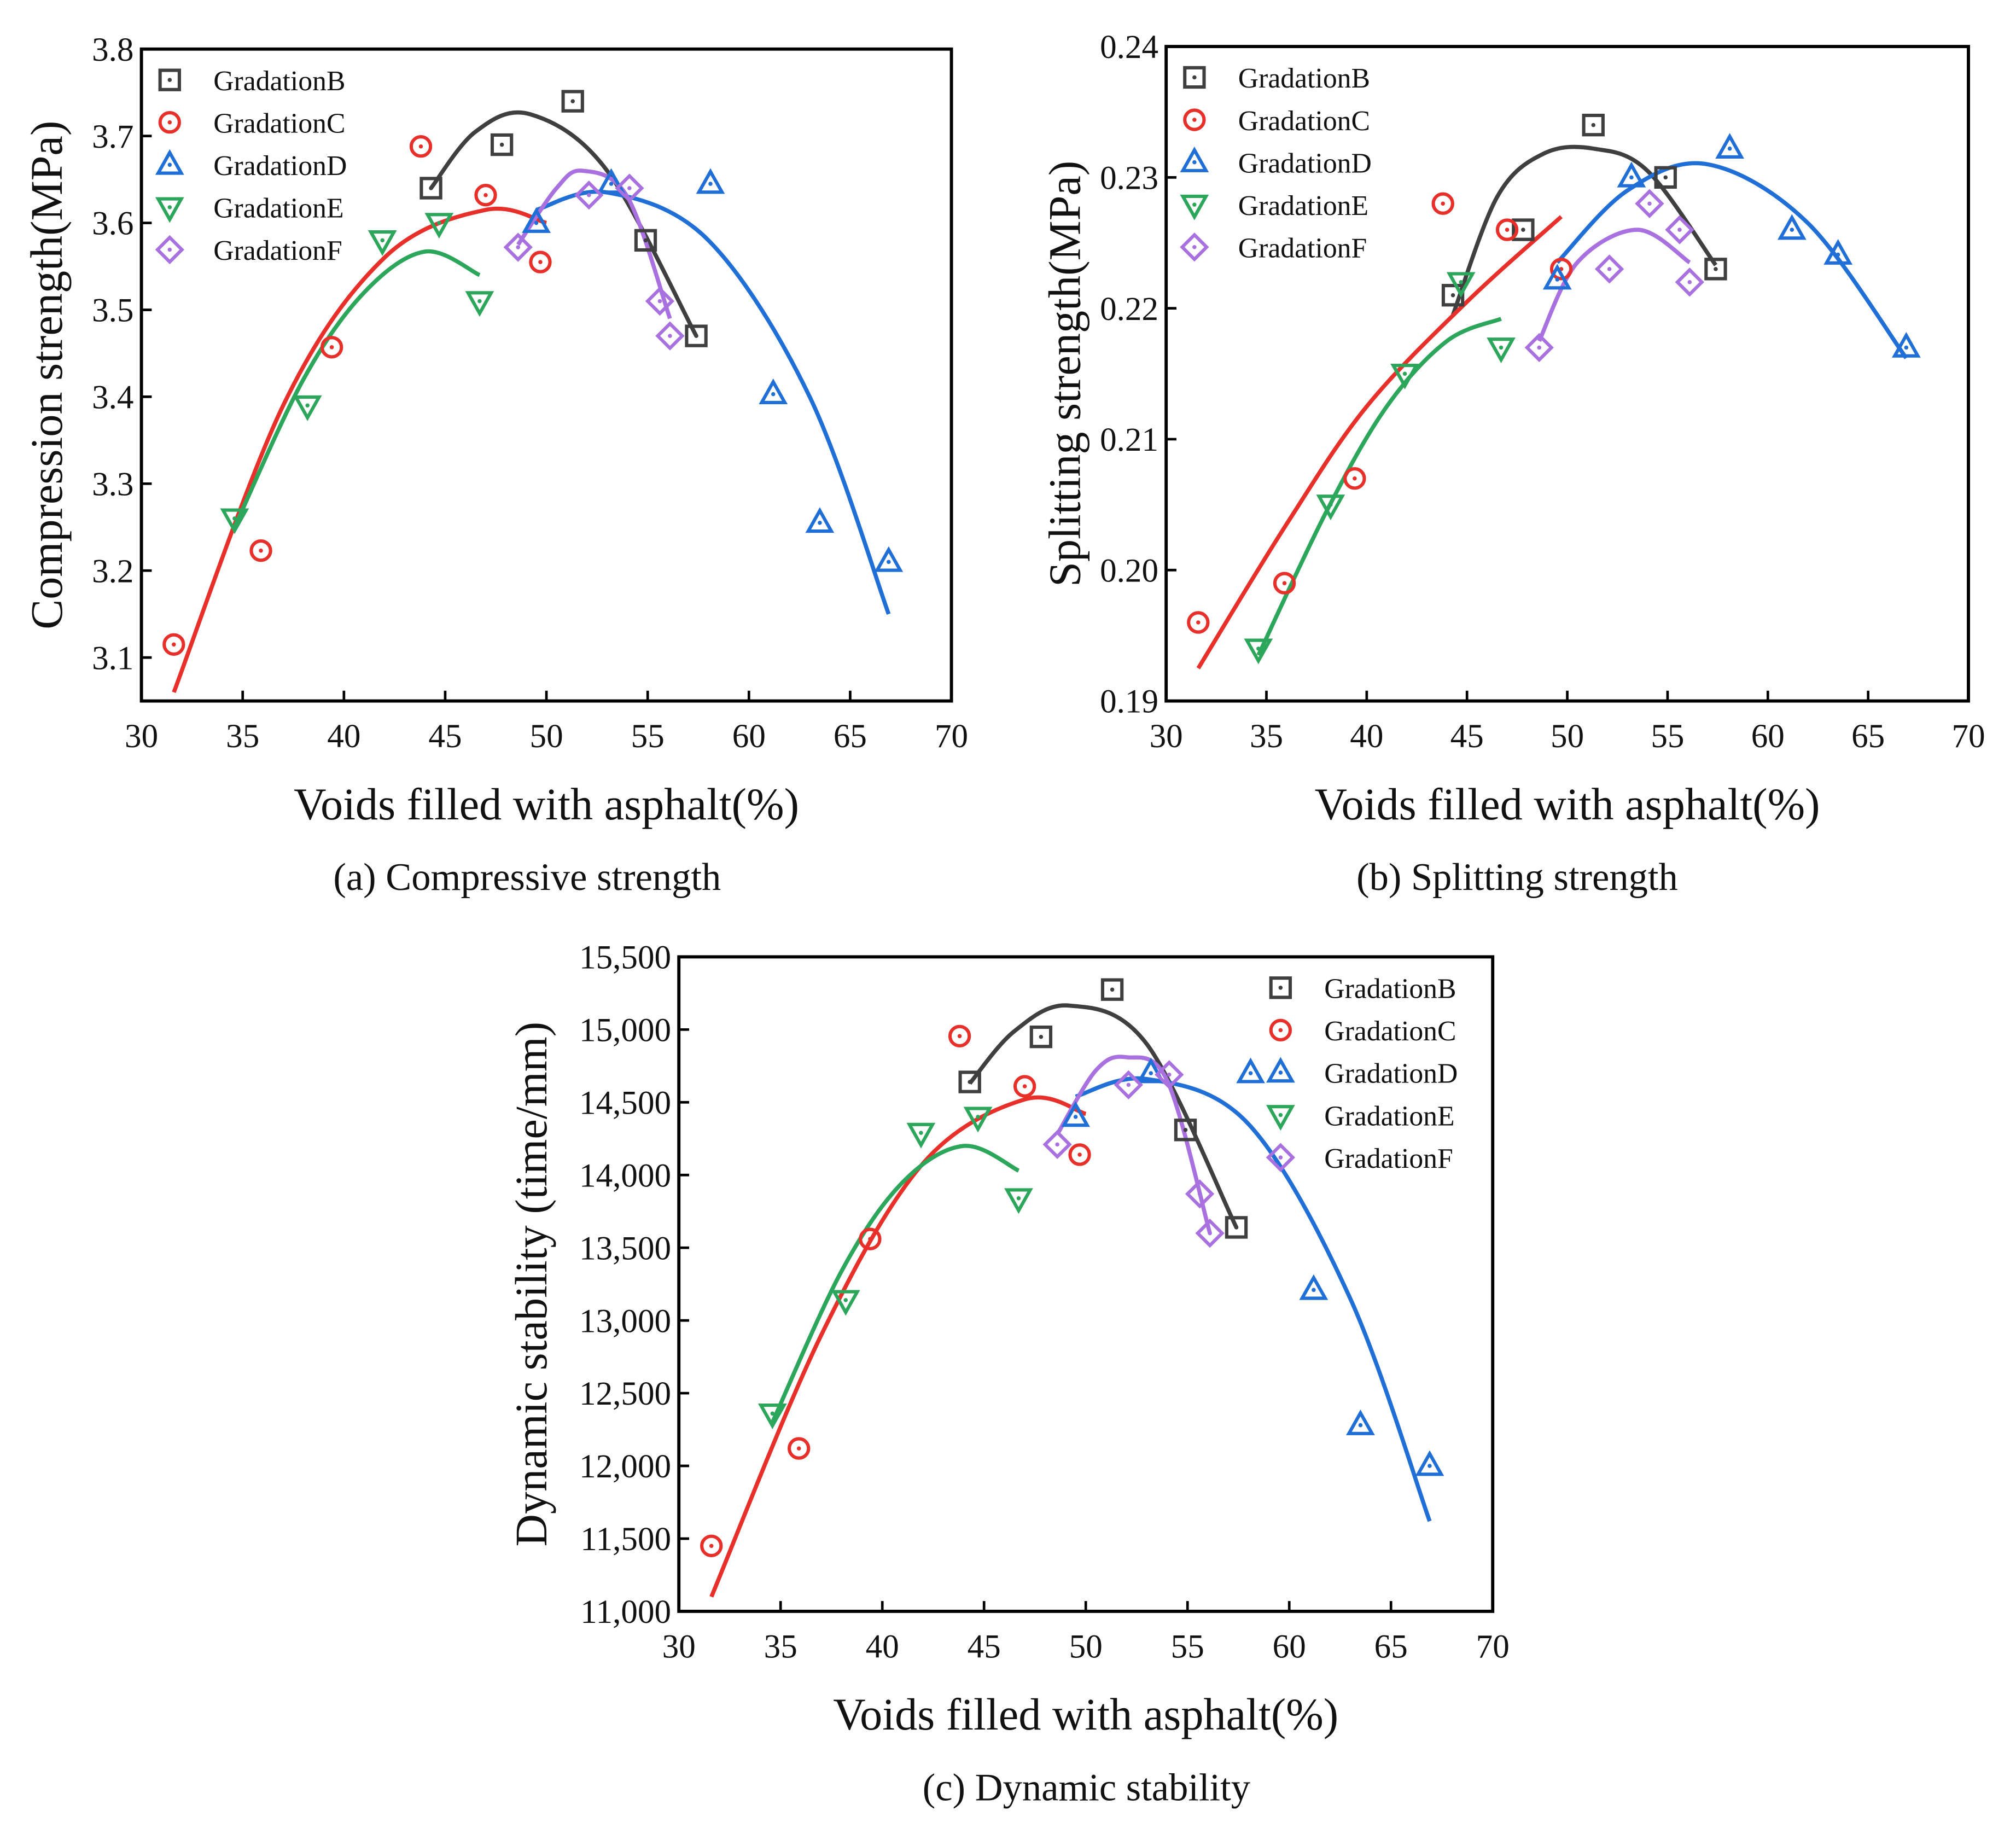  I want to click on x-tick-label: 70, so click(951, 736).